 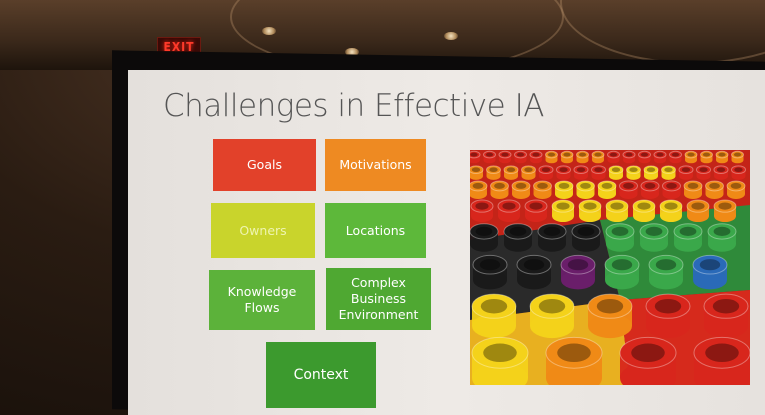 What do you see at coordinates (378, 299) in the screenshot?
I see `tile-complex-business-environment: Complex Business Environment` at bounding box center [378, 299].